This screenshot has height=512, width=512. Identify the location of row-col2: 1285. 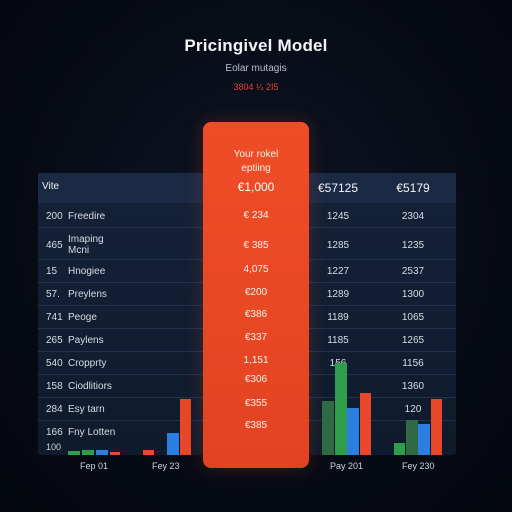
(338, 245).